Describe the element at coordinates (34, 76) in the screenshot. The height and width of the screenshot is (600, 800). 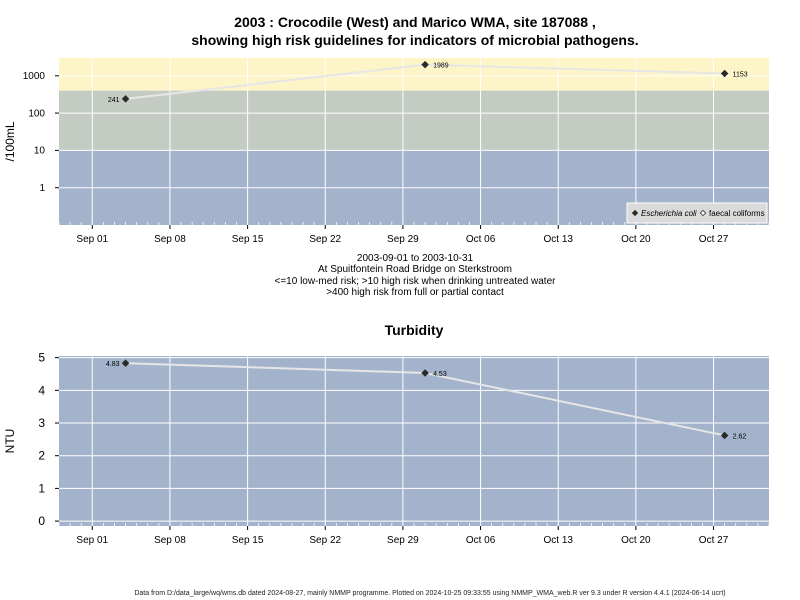
I see `y-tick-label: 1000` at that location.